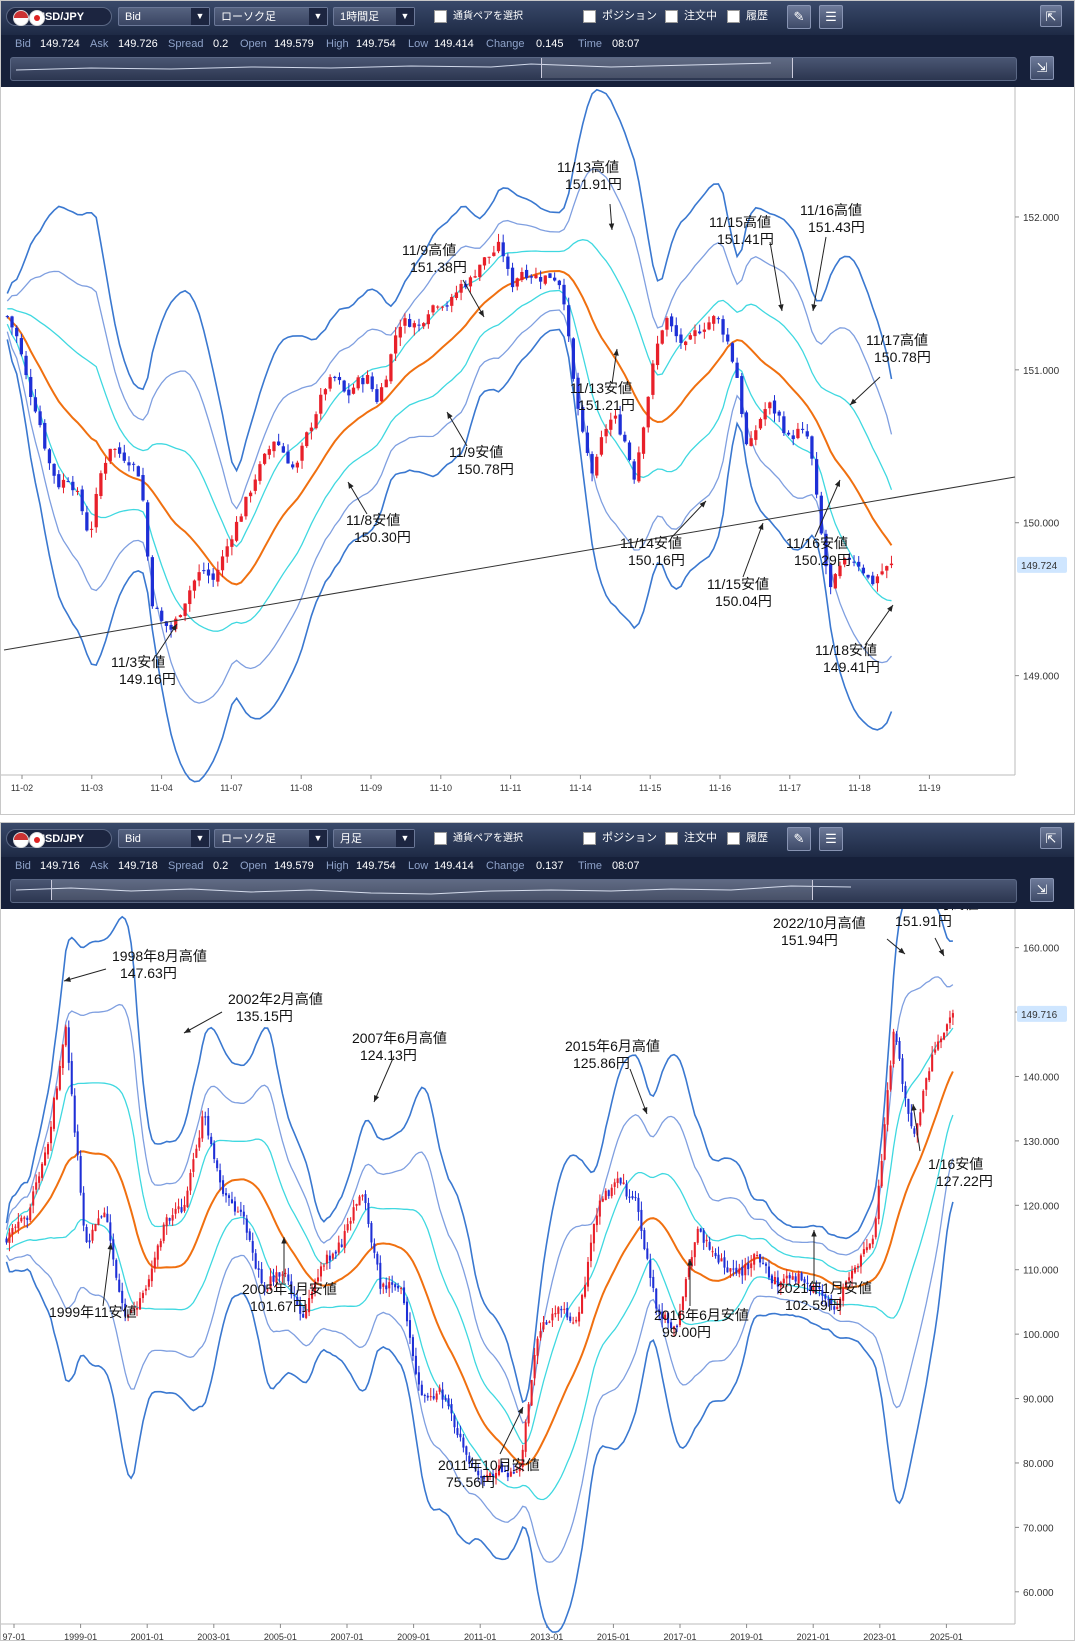  Describe the element at coordinates (1041, 1271) in the screenshot. I see `y-tick-label: 110.000` at that location.